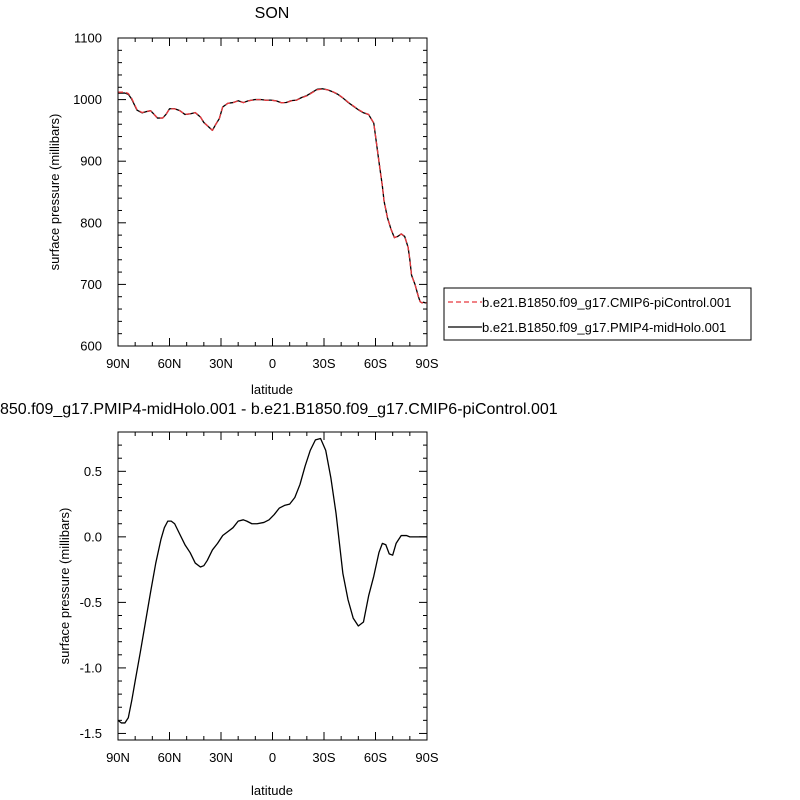  I want to click on chart-bottom-xtick-label-5: 60S, so click(375, 757).